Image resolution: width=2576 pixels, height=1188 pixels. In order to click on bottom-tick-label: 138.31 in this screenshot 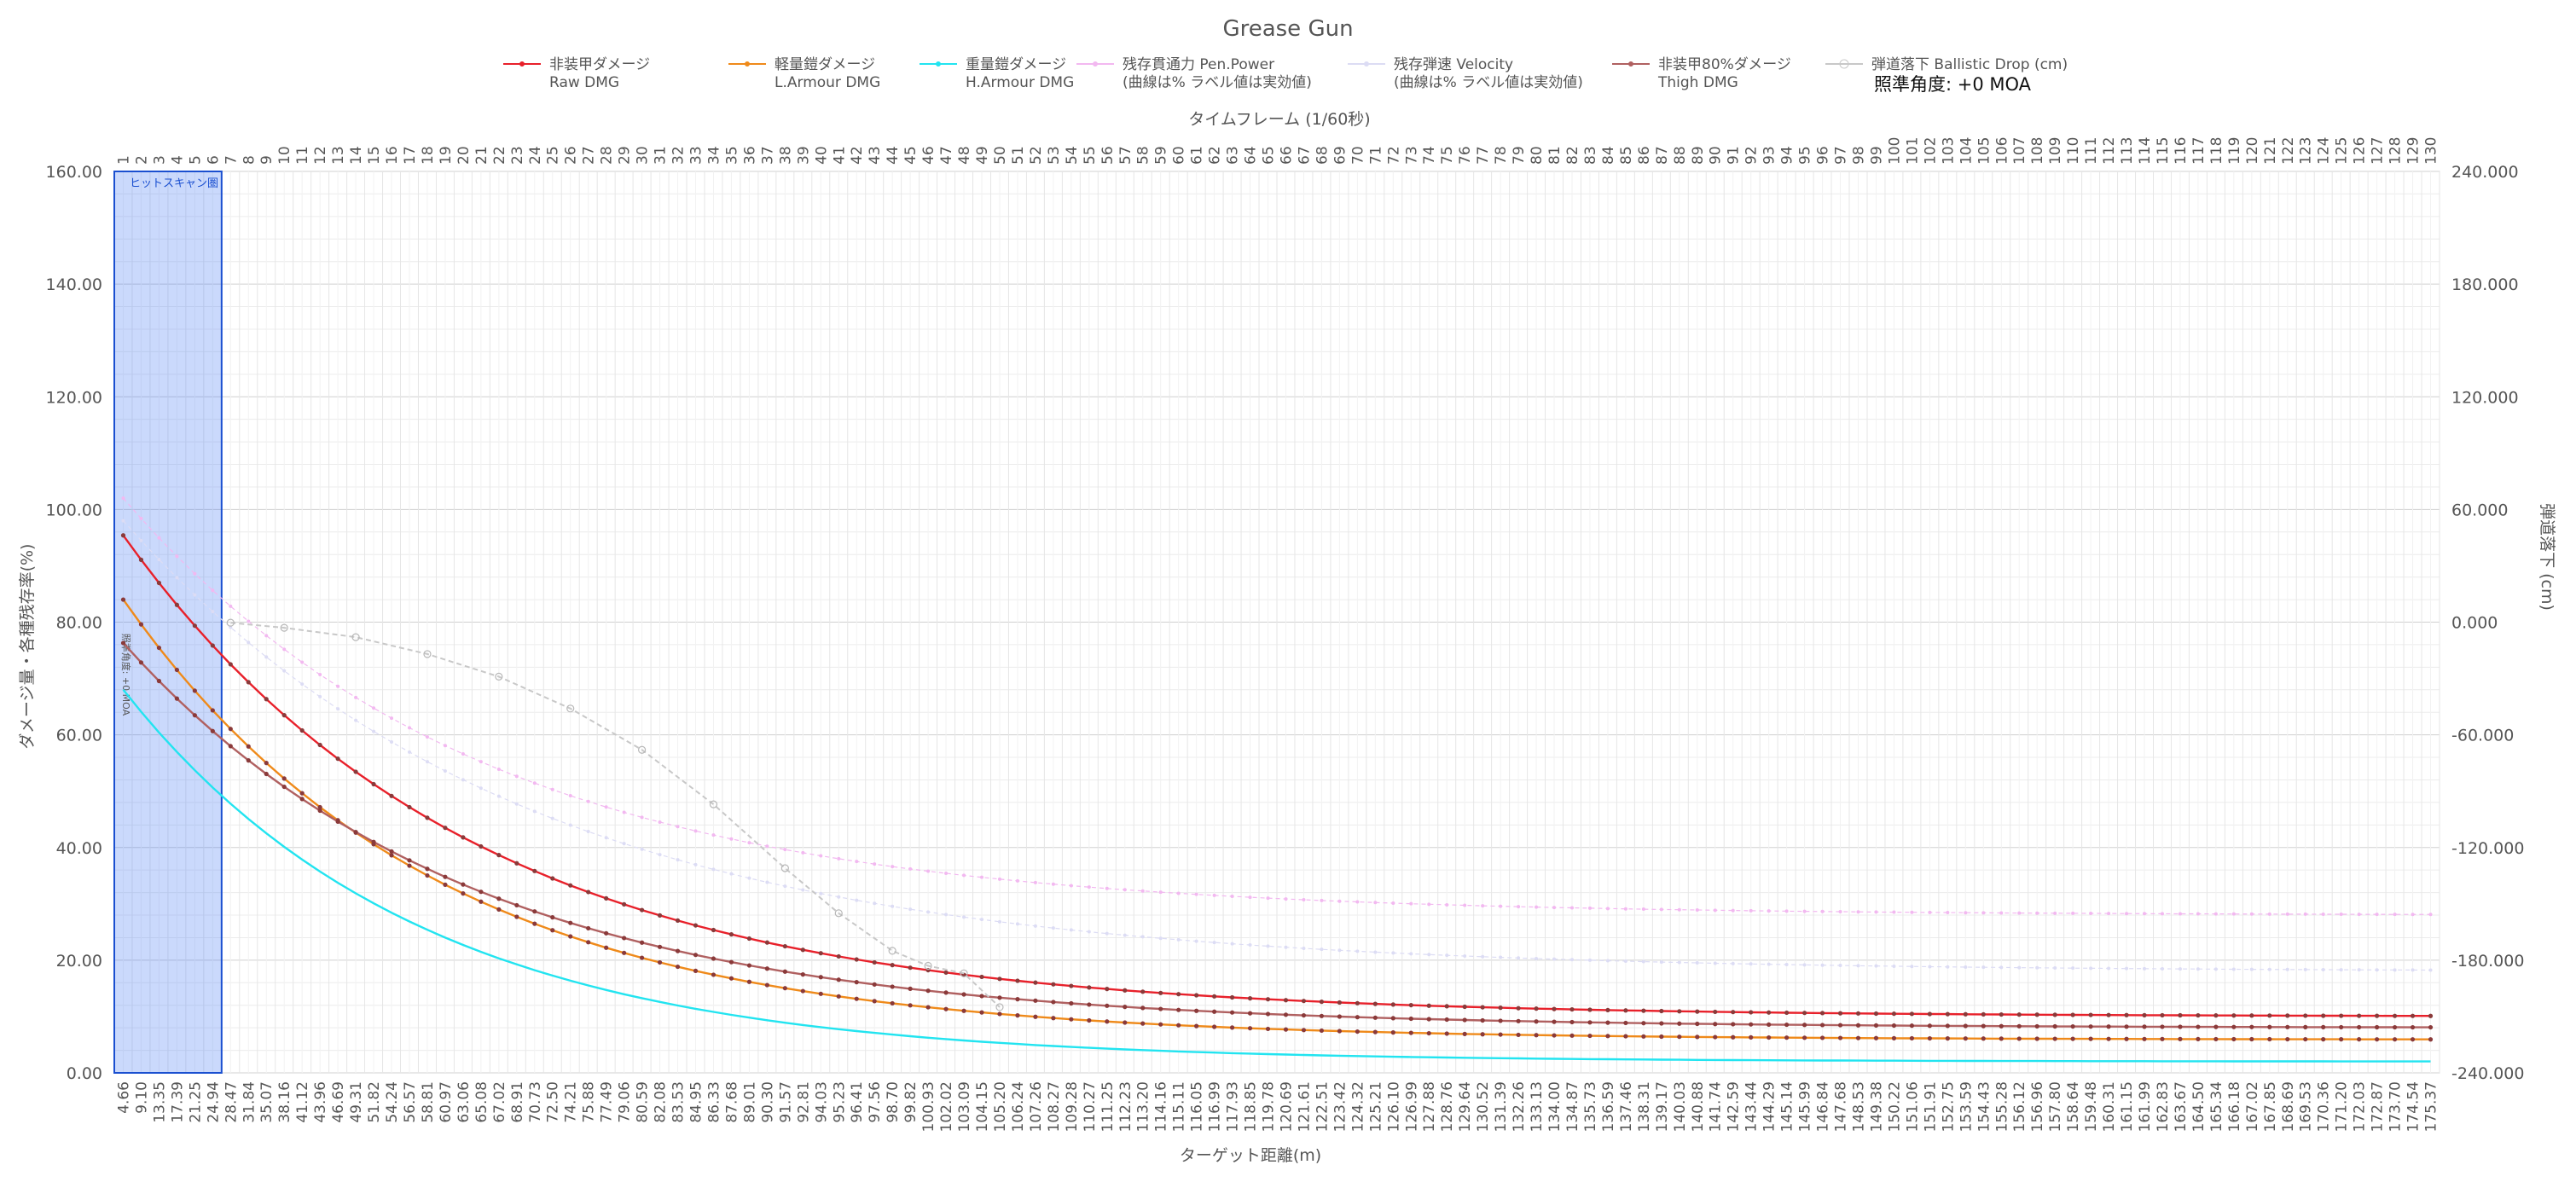, I will do `click(1644, 1106)`.